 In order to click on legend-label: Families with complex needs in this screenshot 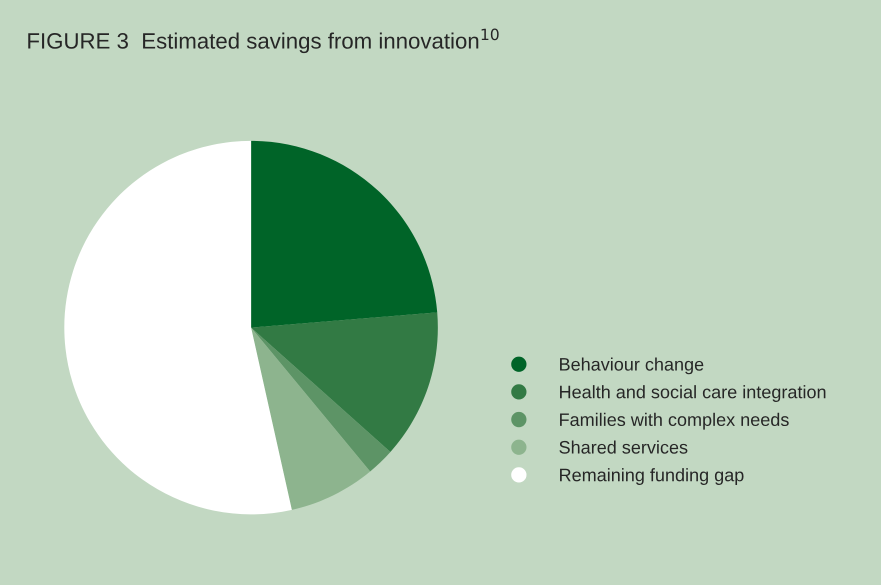, I will do `click(674, 421)`.